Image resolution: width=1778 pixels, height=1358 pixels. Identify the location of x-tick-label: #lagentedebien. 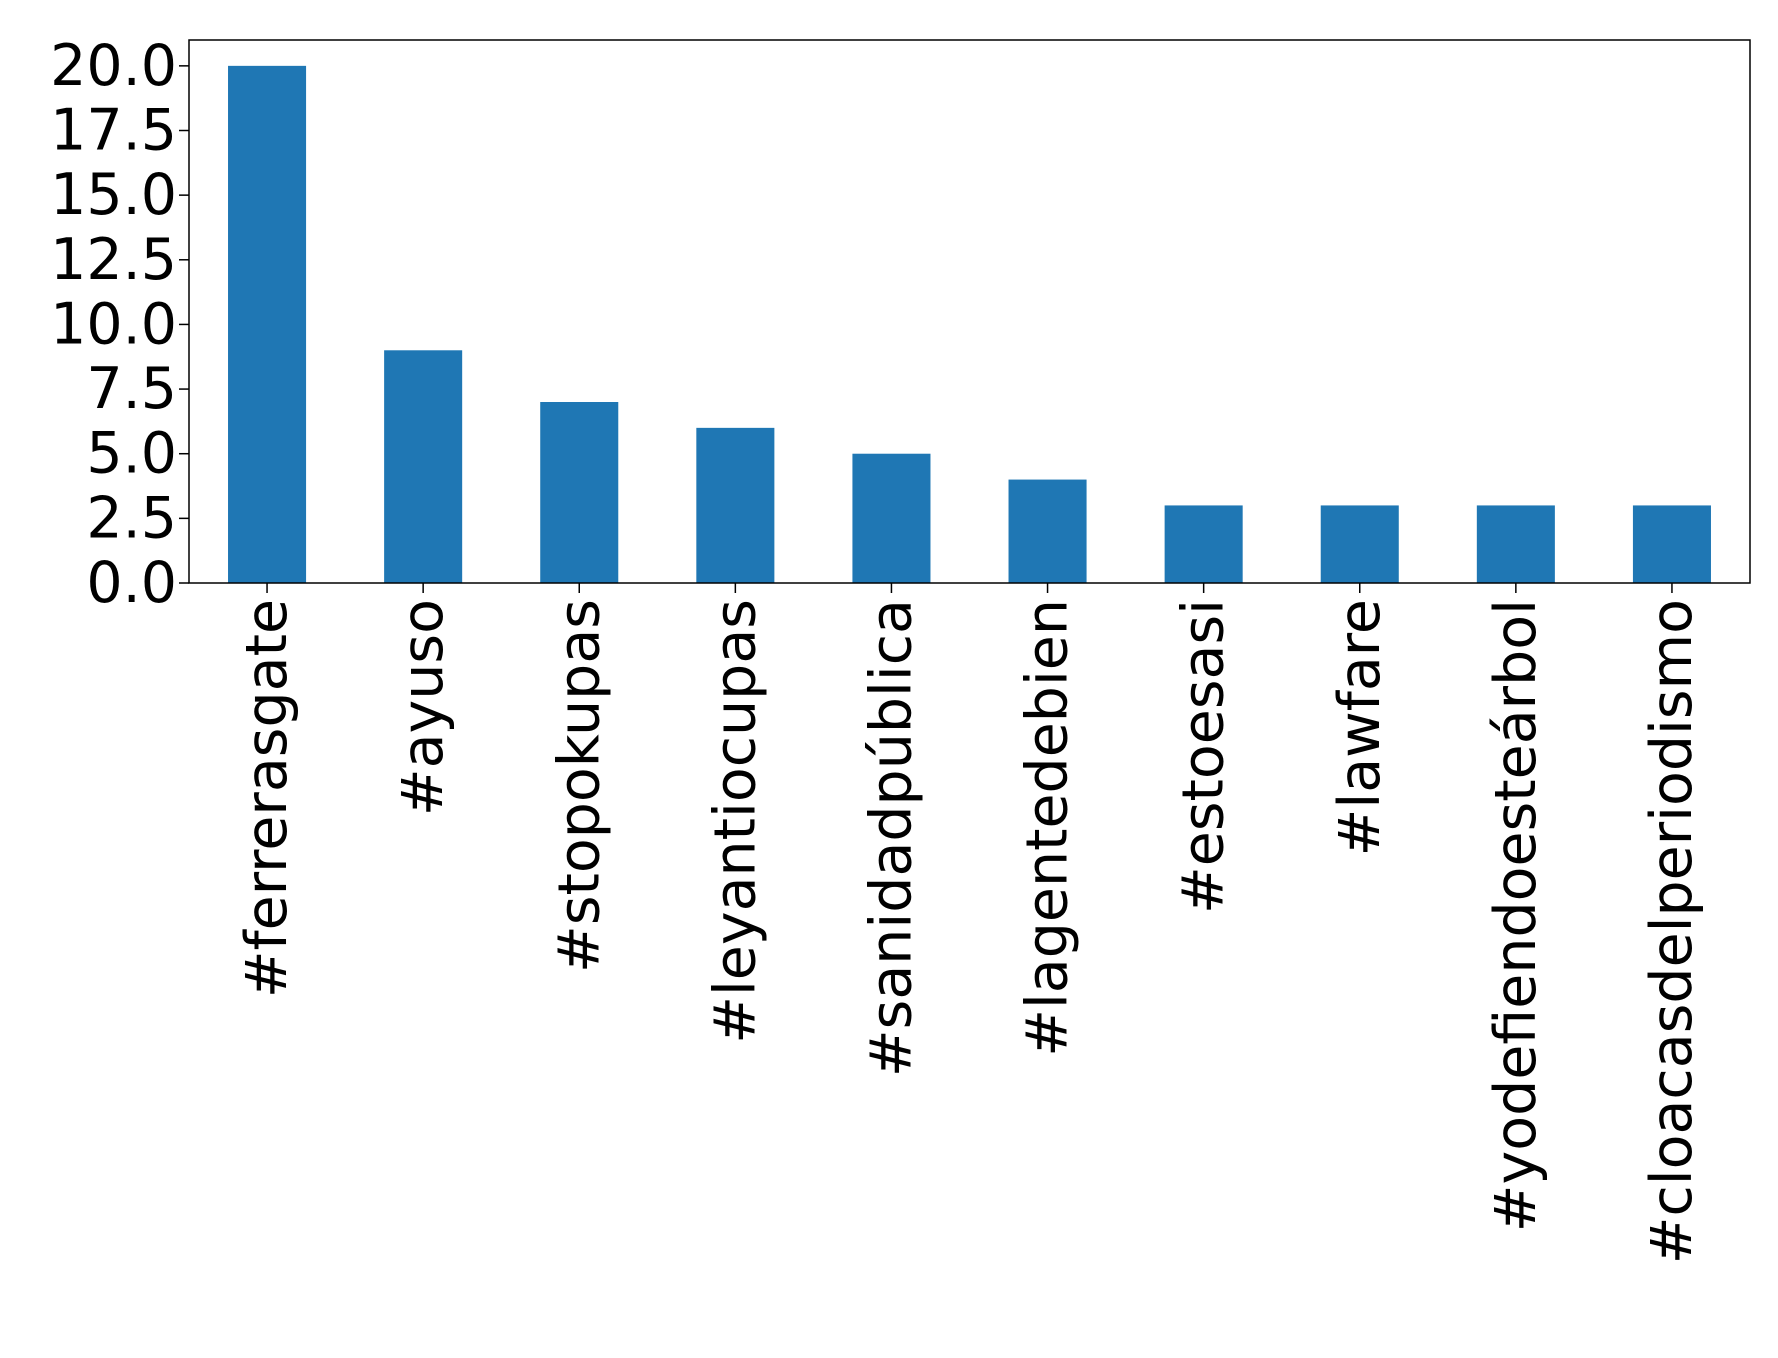
(1048, 828).